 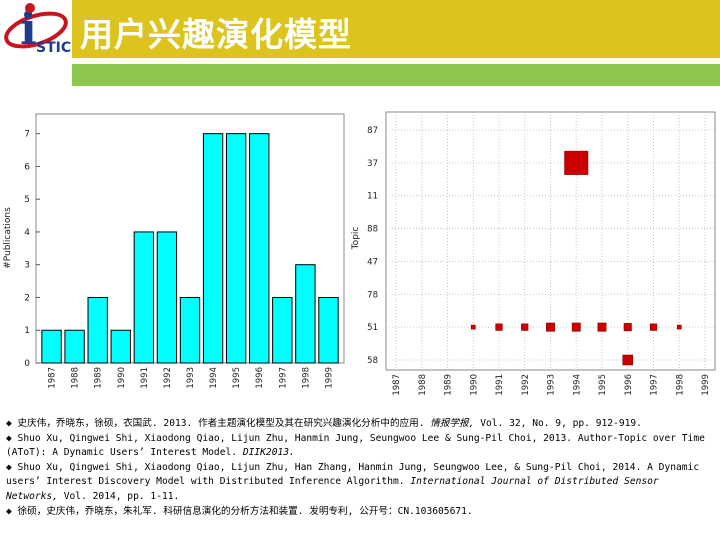 I want to click on y-tick-label: 11, so click(x=372, y=197).